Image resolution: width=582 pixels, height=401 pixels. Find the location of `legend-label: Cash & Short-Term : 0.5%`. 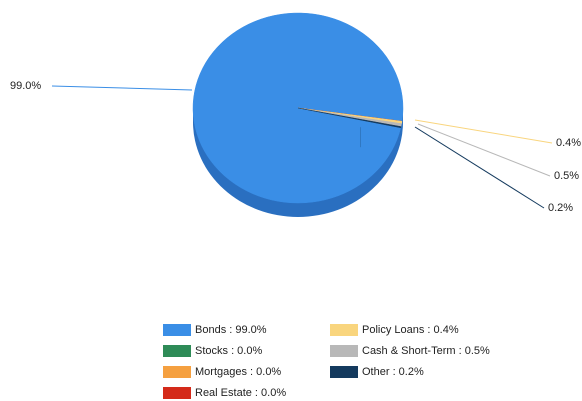

legend-label: Cash & Short-Term : 0.5% is located at coordinates (426, 351).